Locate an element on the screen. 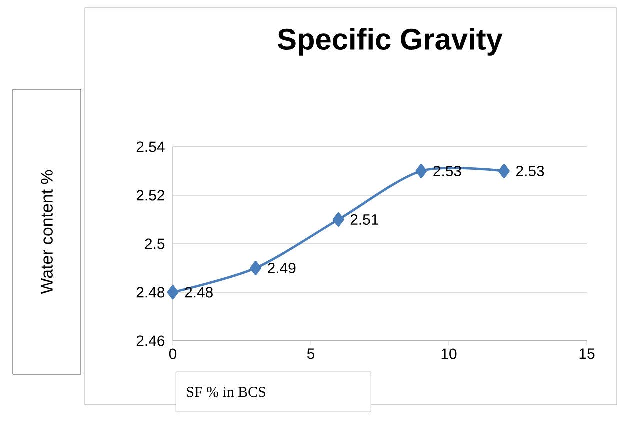 This screenshot has width=618, height=440. x-axis-title: SF % in BCS is located at coordinates (226, 392).